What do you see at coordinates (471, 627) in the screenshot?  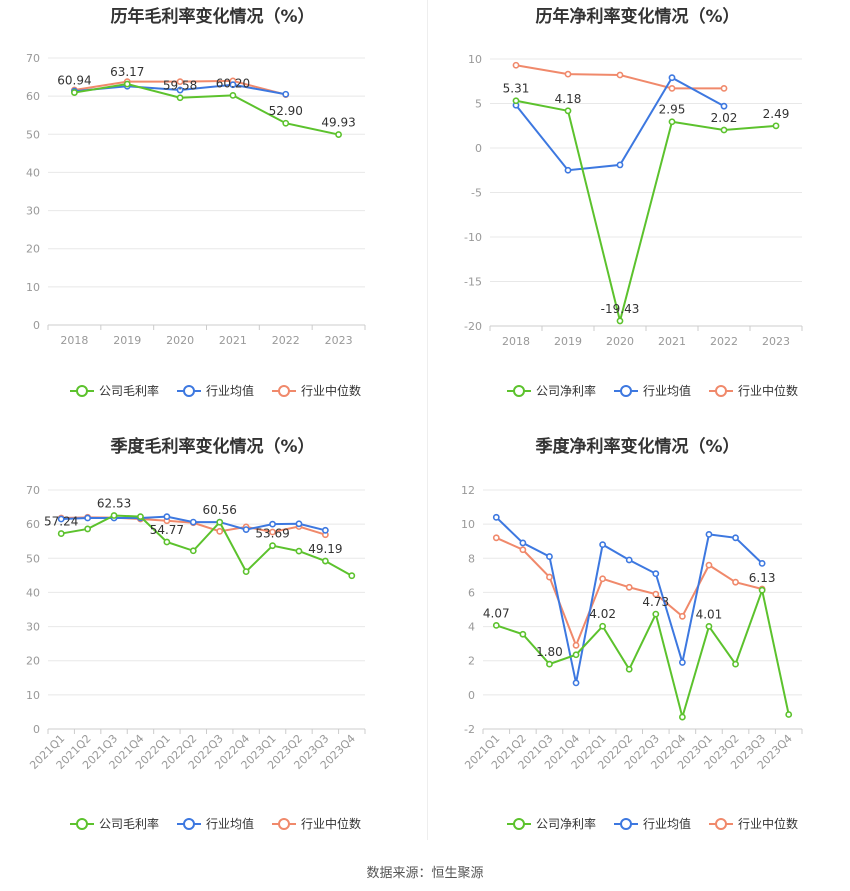 I see `y-tick-label: 4` at bounding box center [471, 627].